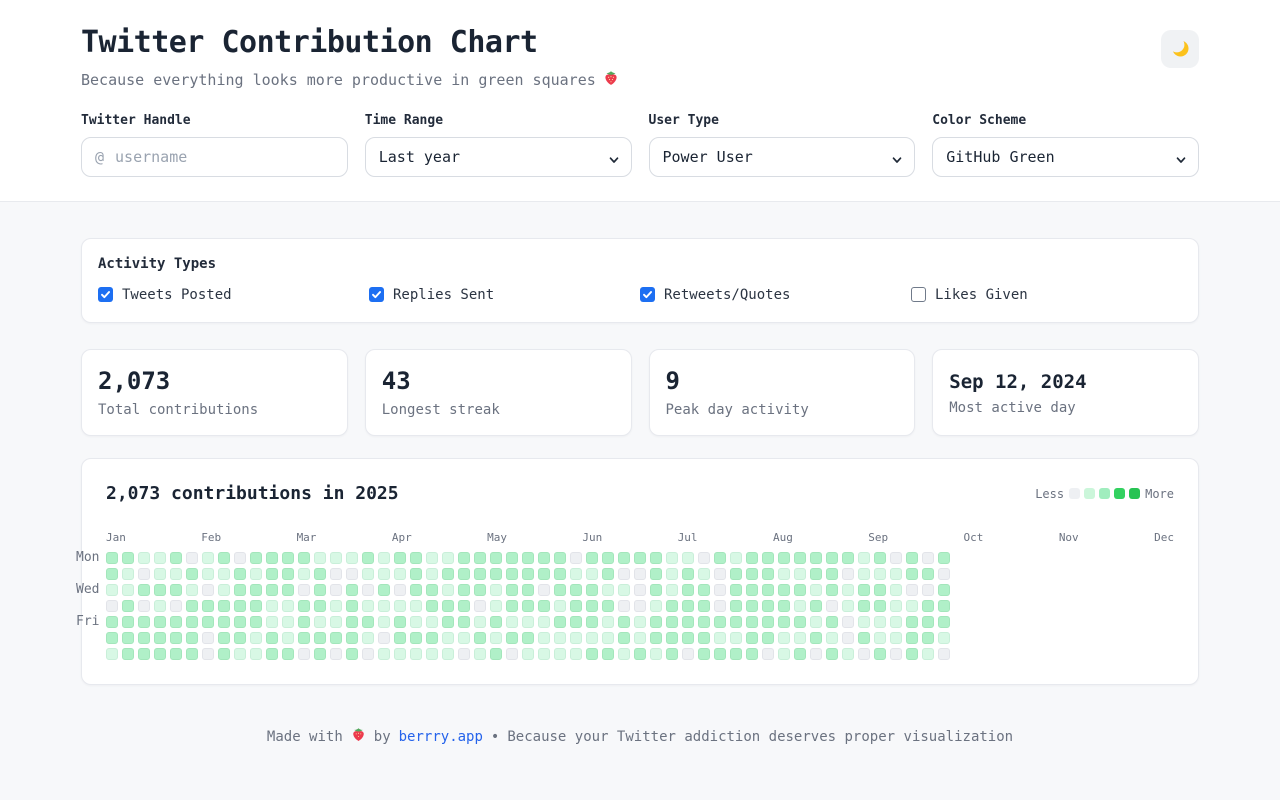  I want to click on time-range-select: Last year, so click(498, 156).